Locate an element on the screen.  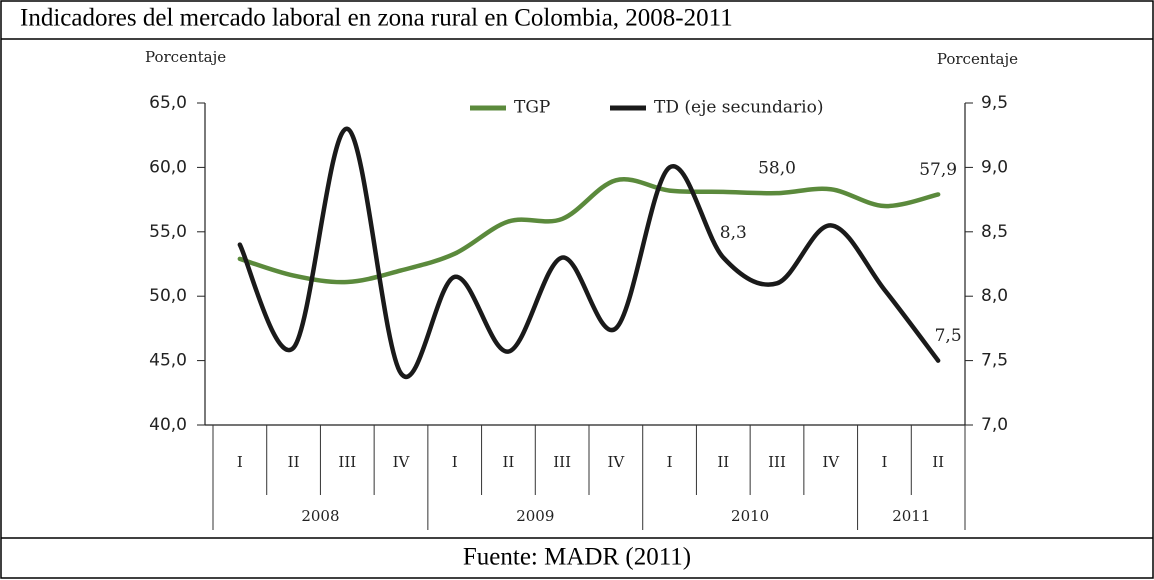
y-tick-label: 55,0 is located at coordinates (168, 232).